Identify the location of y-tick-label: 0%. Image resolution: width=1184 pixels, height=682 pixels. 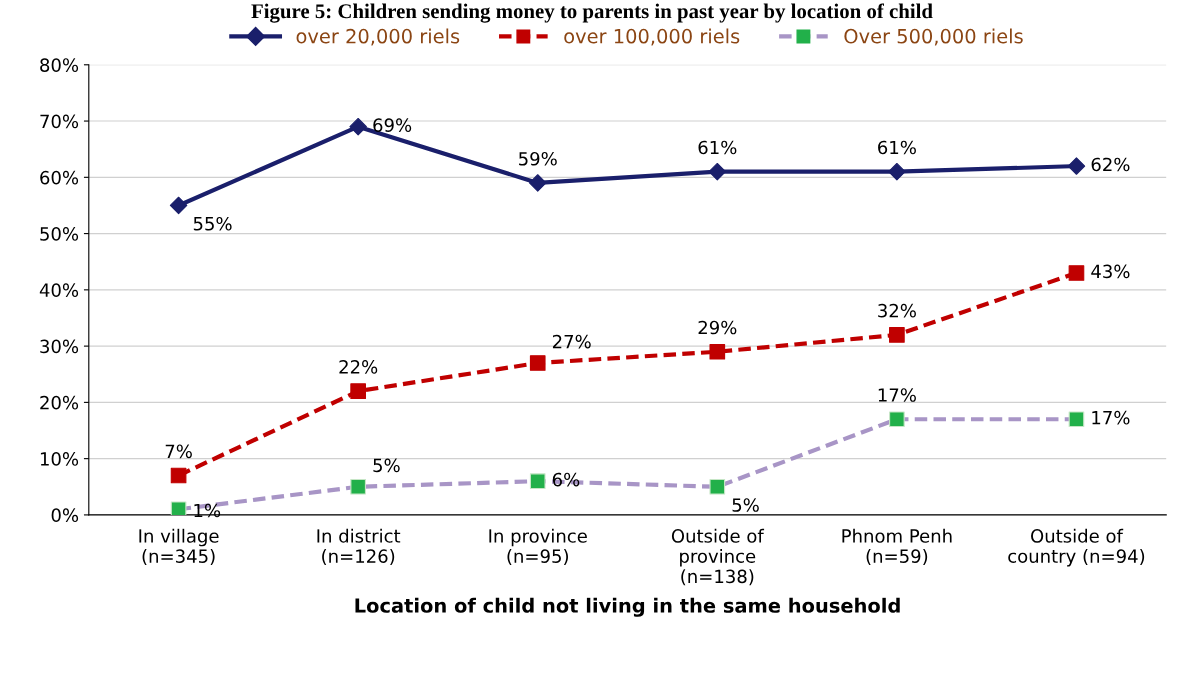
(65, 515).